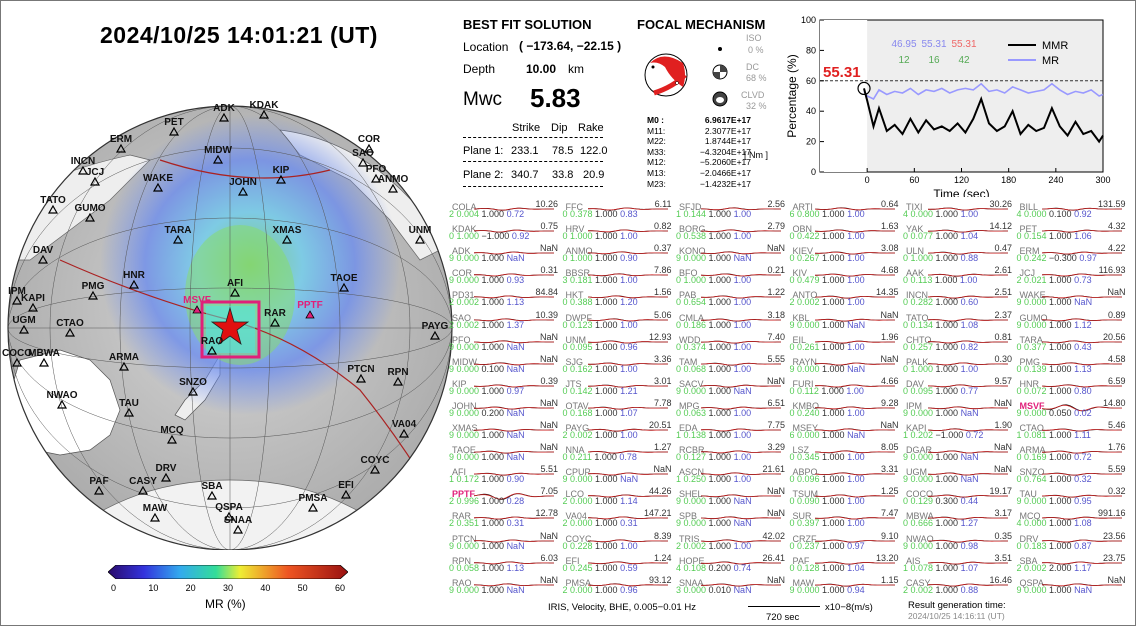 The image size is (1136, 626). What do you see at coordinates (842, 72) in the screenshot?
I see `highlight-value: 55.31` at bounding box center [842, 72].